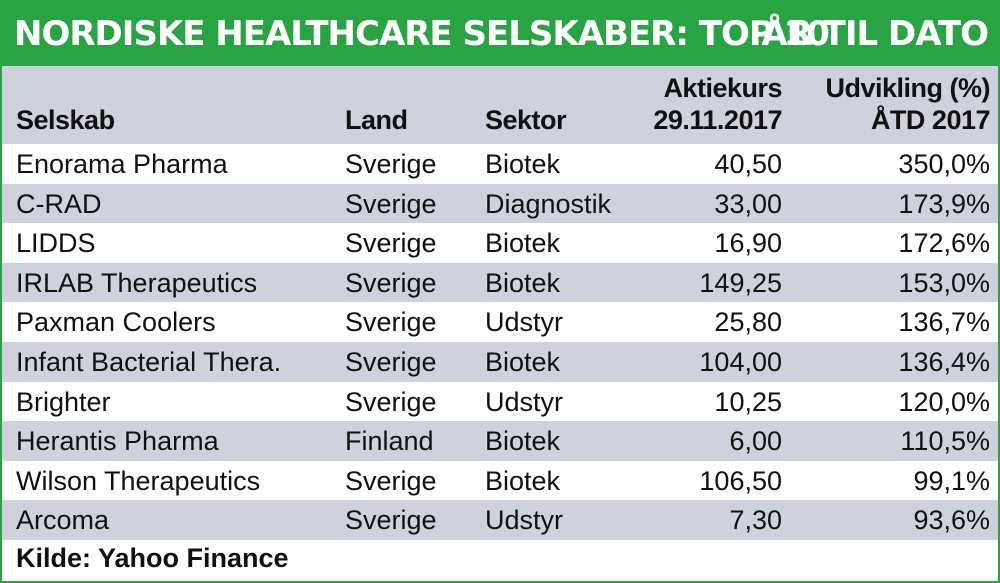 The height and width of the screenshot is (583, 1000). Describe the element at coordinates (755, 520) in the screenshot. I see `cell-price: 7,30` at that location.